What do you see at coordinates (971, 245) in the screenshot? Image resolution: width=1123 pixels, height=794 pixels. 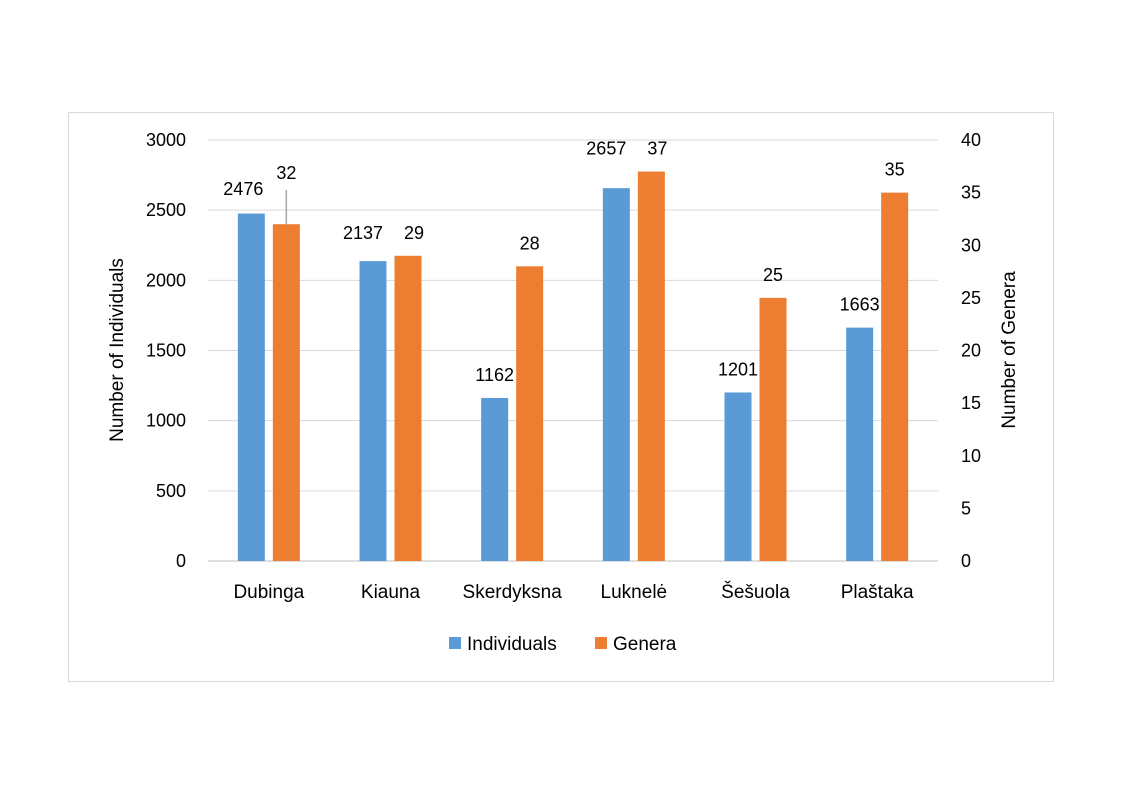 I see `right-tick-label: 30` at bounding box center [971, 245].